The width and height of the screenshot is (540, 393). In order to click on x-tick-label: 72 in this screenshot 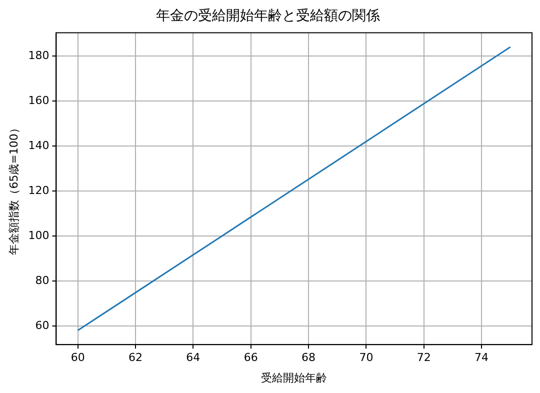, I will do `click(423, 357)`.